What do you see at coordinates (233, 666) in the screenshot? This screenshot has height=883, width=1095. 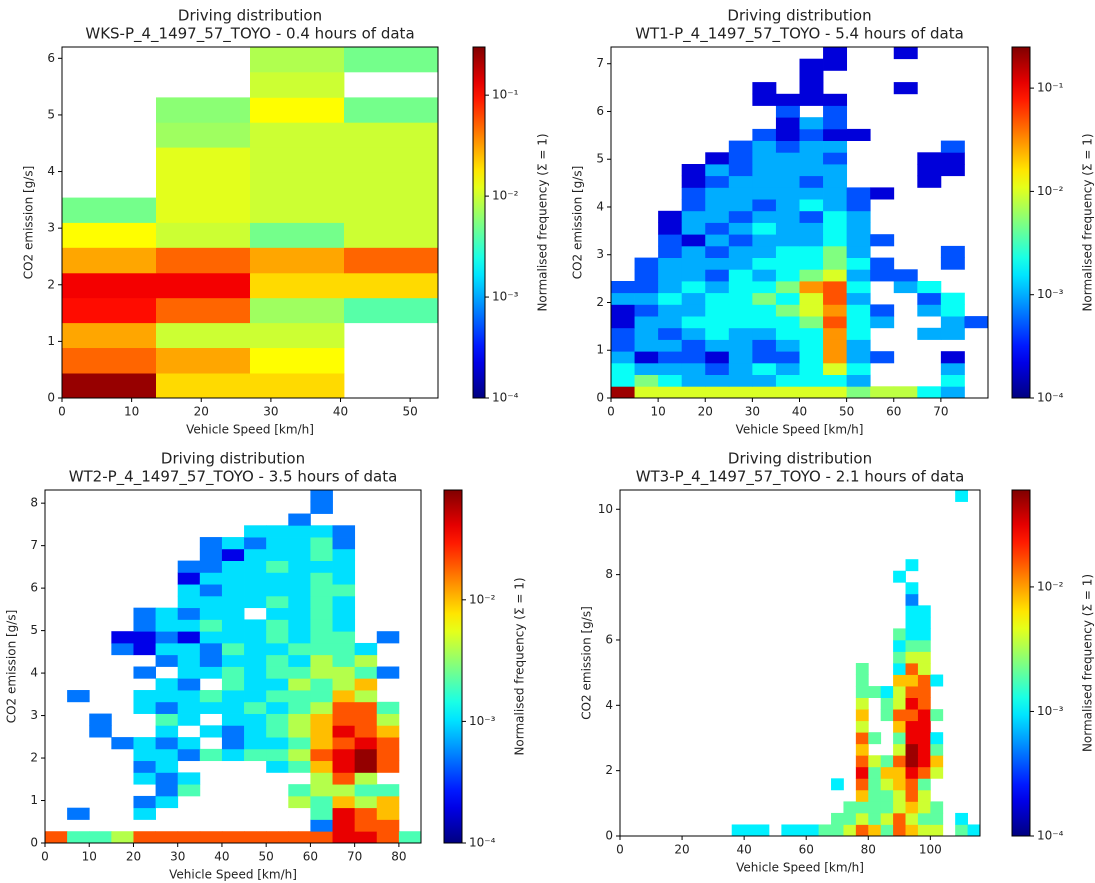 I see `cells` at bounding box center [233, 666].